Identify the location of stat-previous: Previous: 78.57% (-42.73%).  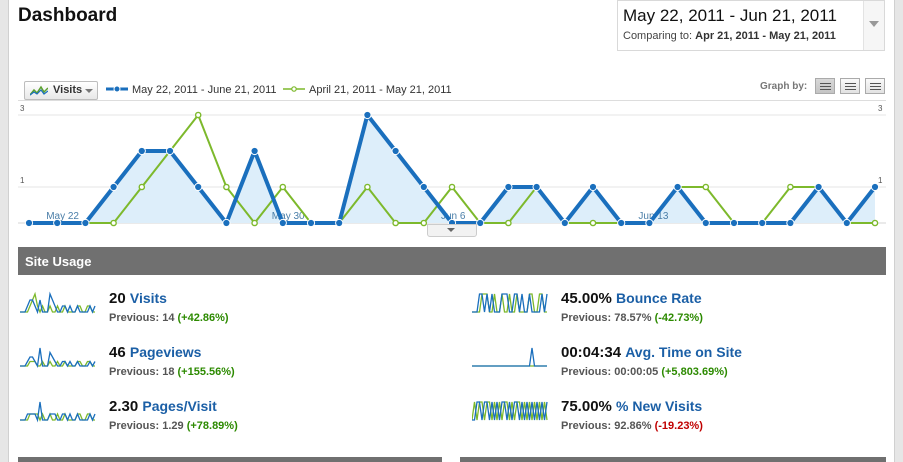
(632, 318).